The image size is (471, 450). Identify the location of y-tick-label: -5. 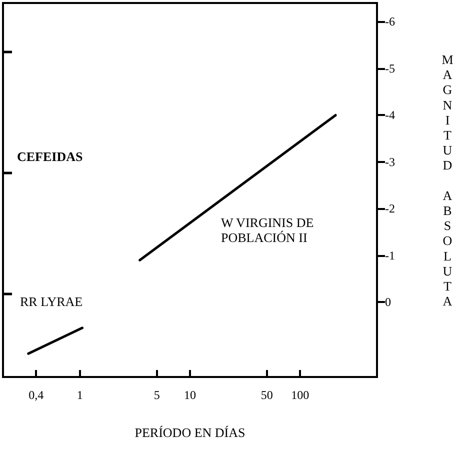
(390, 68).